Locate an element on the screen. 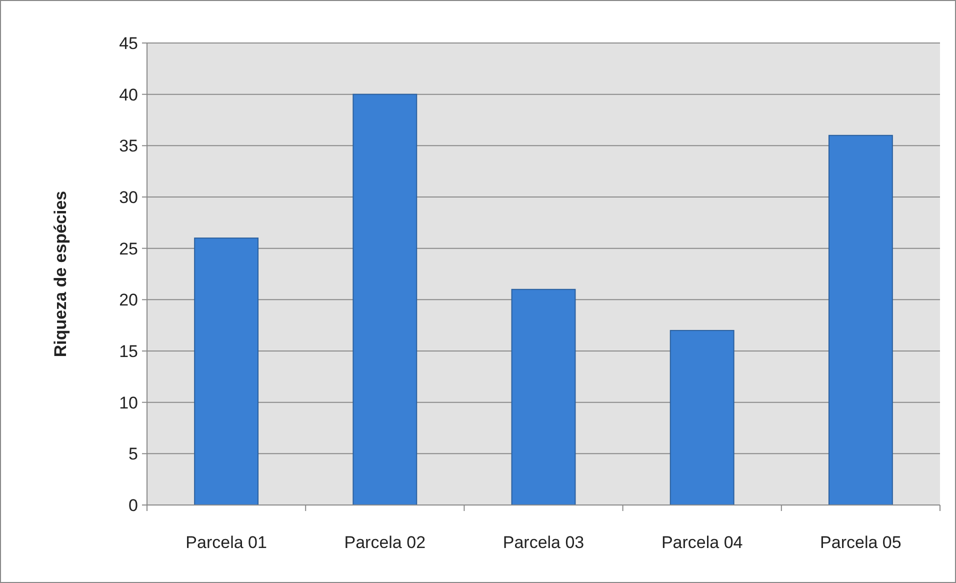  y-tick-label: 0 is located at coordinates (133, 505).